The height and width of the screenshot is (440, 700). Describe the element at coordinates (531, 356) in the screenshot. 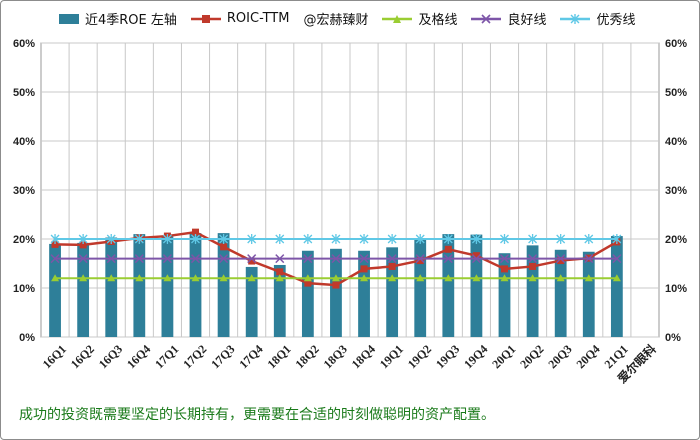

I see `x-tick-label: 20Q2` at that location.